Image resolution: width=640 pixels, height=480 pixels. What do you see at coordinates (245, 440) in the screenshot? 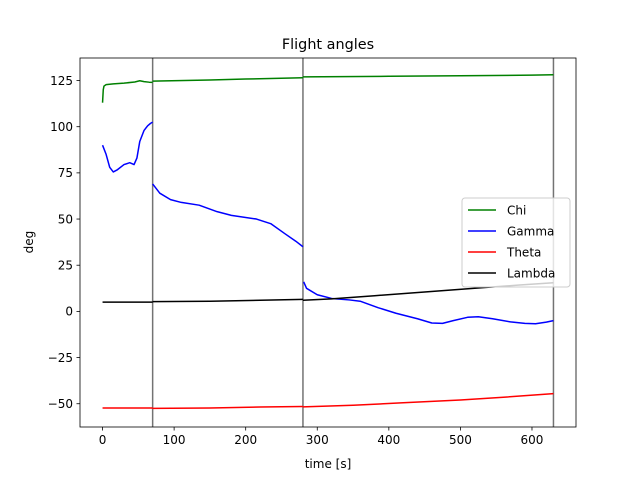
I see `x-tick-label: 200` at bounding box center [245, 440].